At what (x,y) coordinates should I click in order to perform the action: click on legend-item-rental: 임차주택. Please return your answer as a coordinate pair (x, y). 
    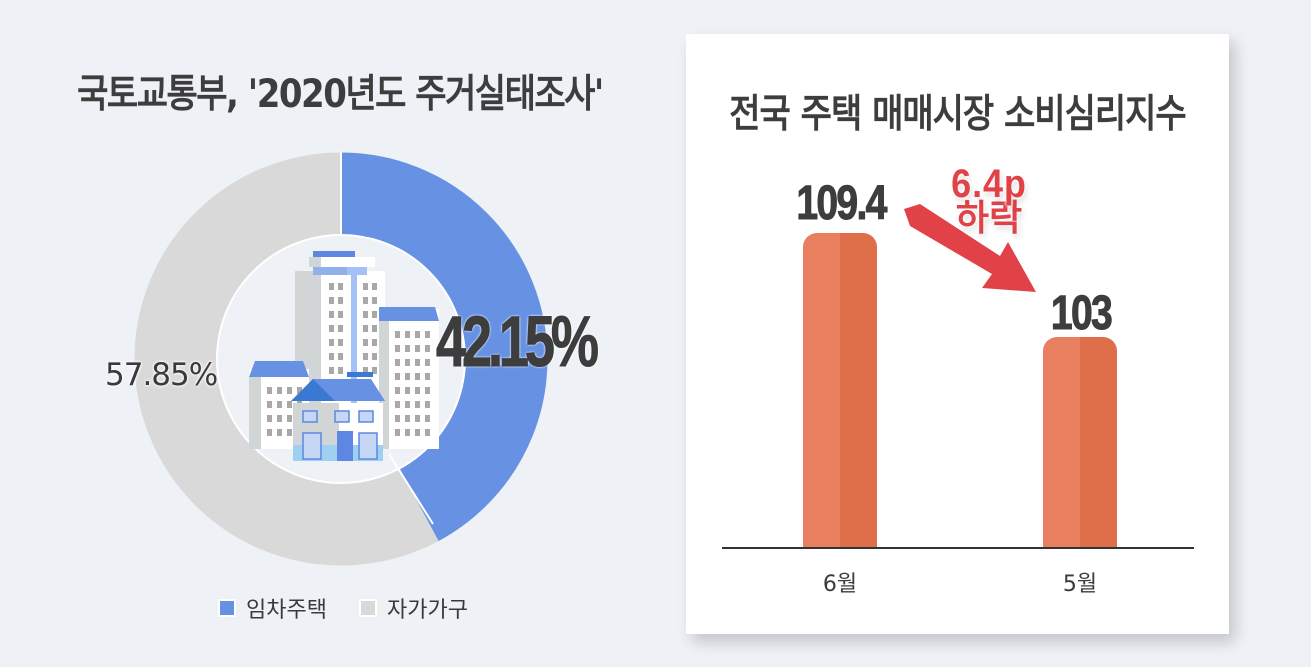
    Looking at the image, I should click on (272, 608).